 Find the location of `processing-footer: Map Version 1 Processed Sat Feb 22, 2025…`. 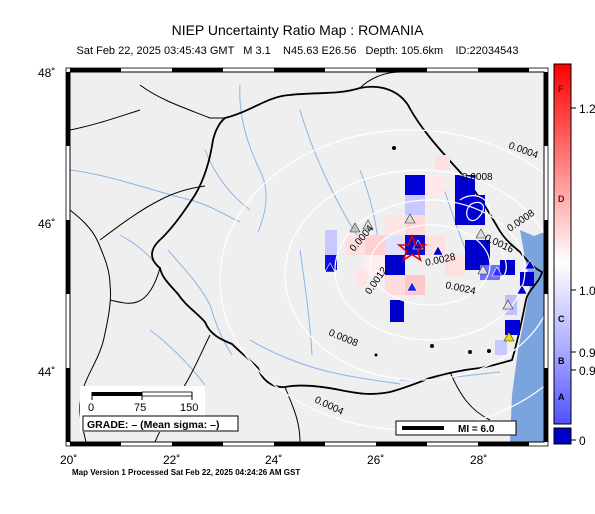

processing-footer: Map Version 1 Processed Sat Feb 22, 2025… is located at coordinates (186, 472).